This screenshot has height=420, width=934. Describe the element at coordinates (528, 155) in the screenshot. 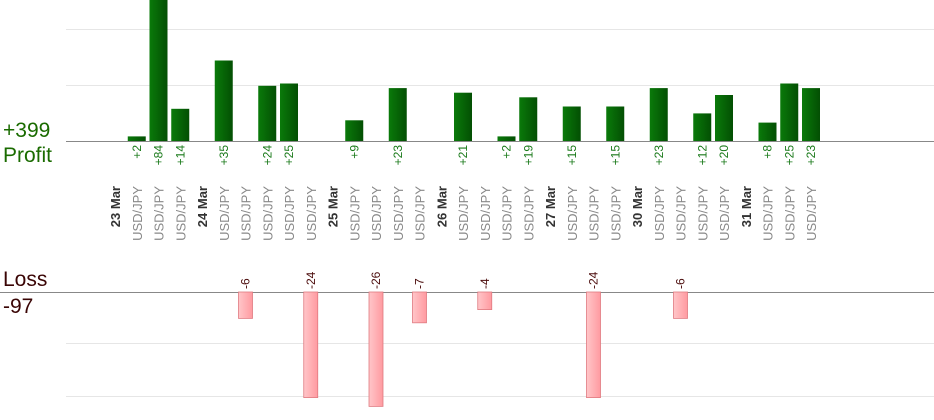

I see `profit-value-label: +19` at that location.